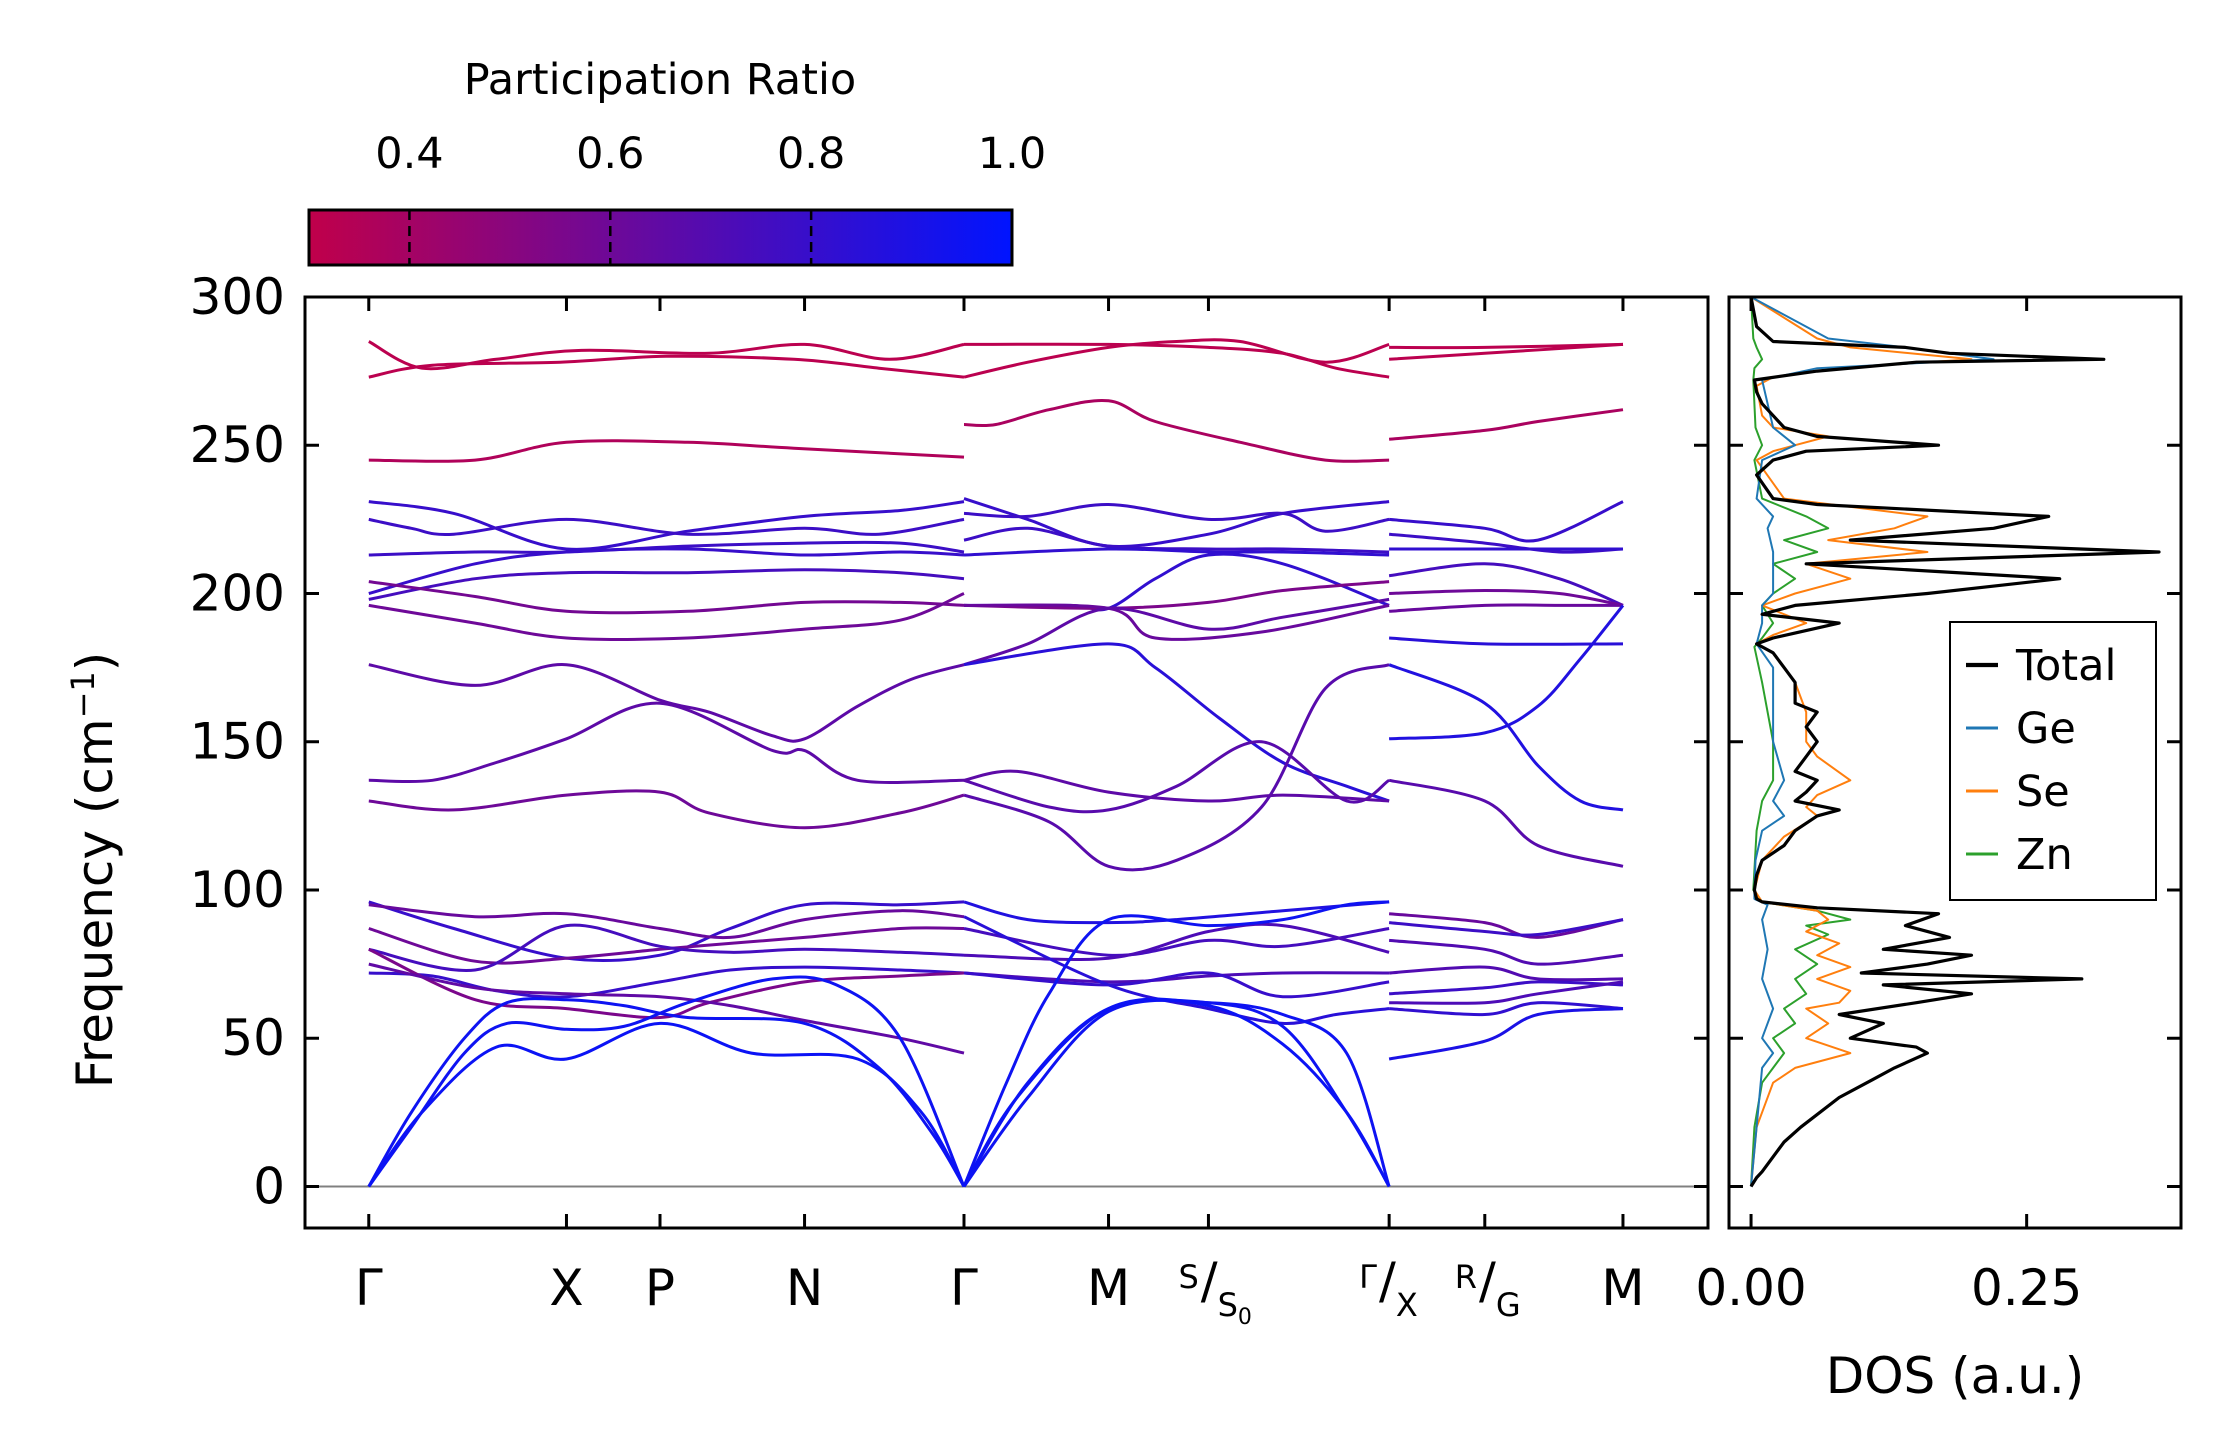 The width and height of the screenshot is (2222, 1455). What do you see at coordinates (1228, 1305) in the screenshot?
I see `x-tick-label-bottom: S` at bounding box center [1228, 1305].